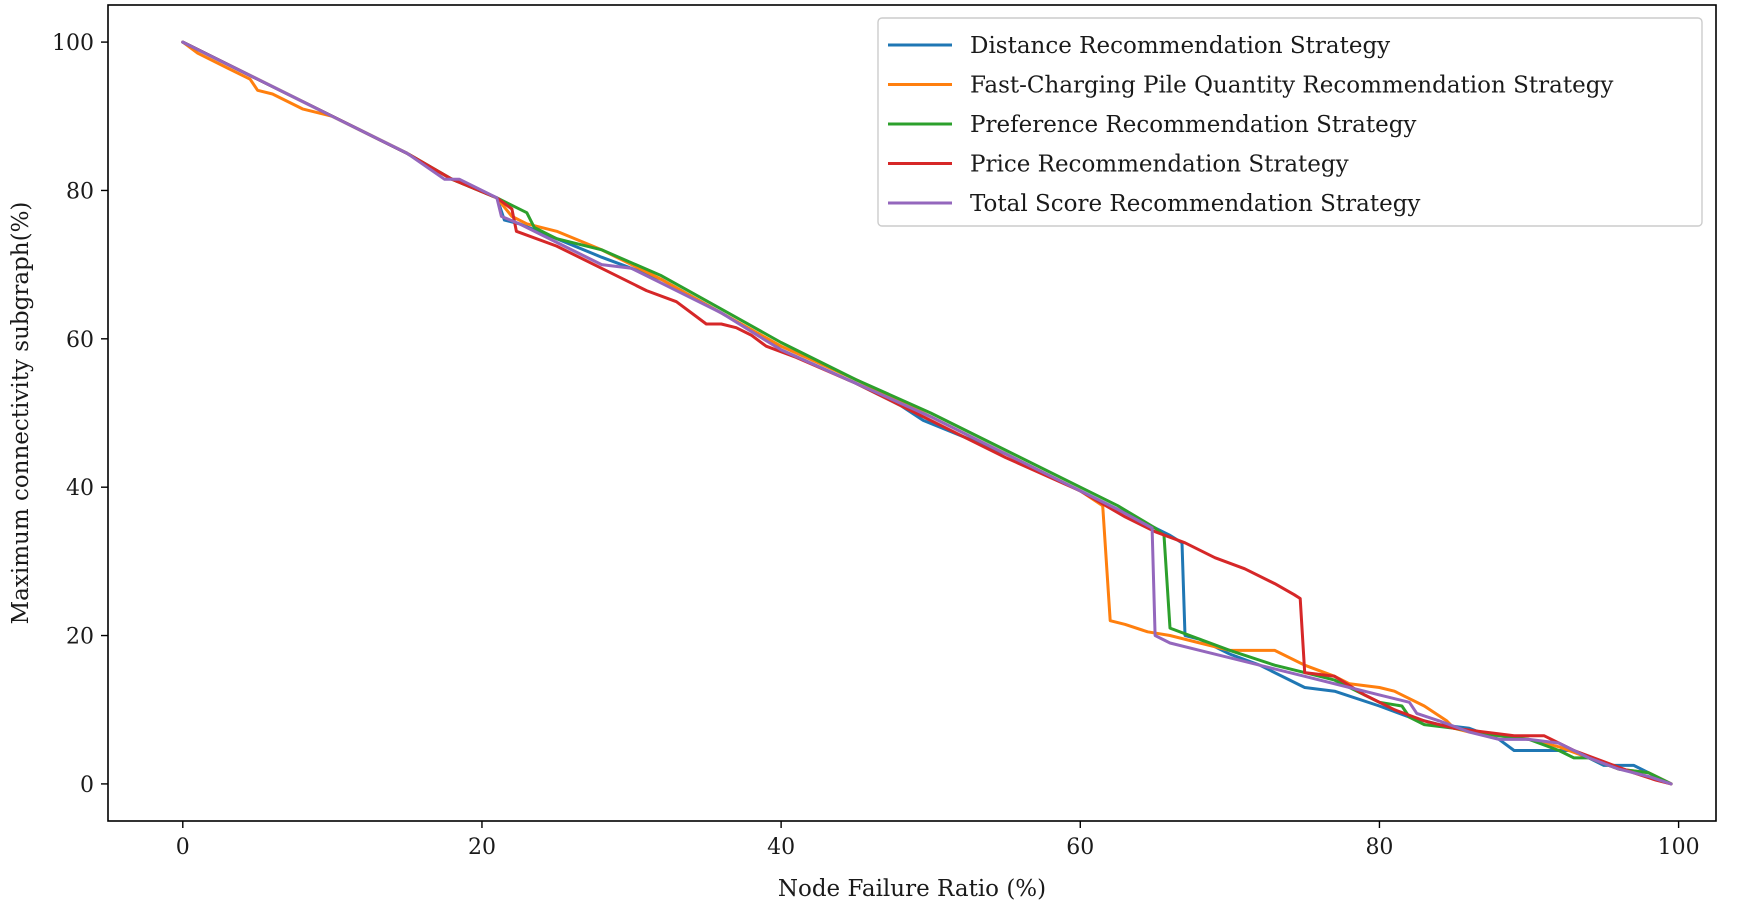  Describe the element at coordinates (1195, 204) in the screenshot. I see `legend-label: Total Score Recommendation Strategy` at that location.